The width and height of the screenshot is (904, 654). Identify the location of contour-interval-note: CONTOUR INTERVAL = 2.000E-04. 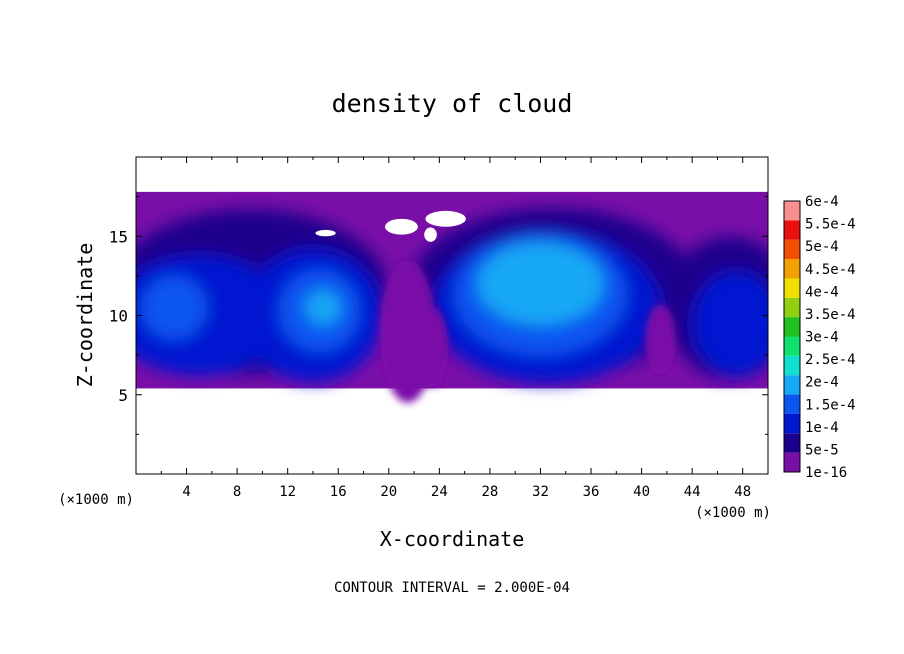
(452, 588).